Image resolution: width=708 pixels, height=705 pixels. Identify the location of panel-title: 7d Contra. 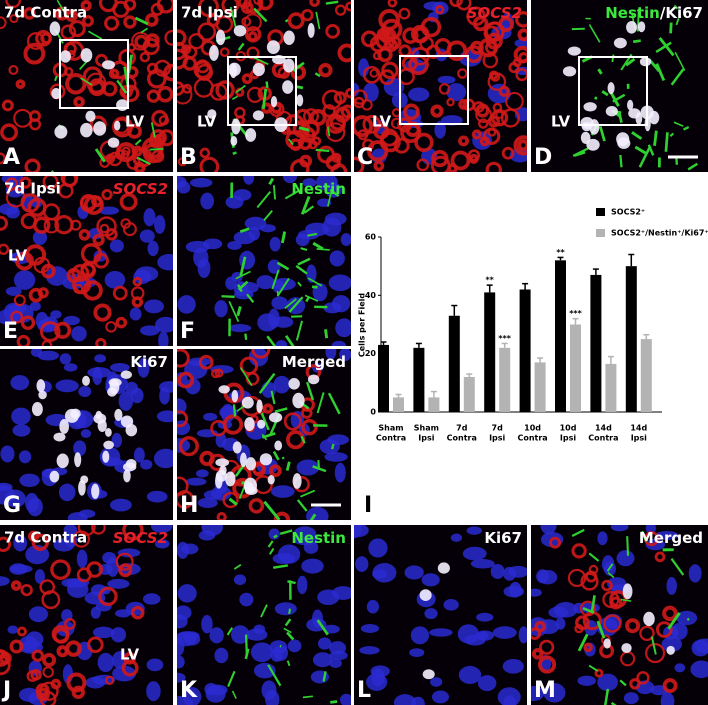
(45, 13).